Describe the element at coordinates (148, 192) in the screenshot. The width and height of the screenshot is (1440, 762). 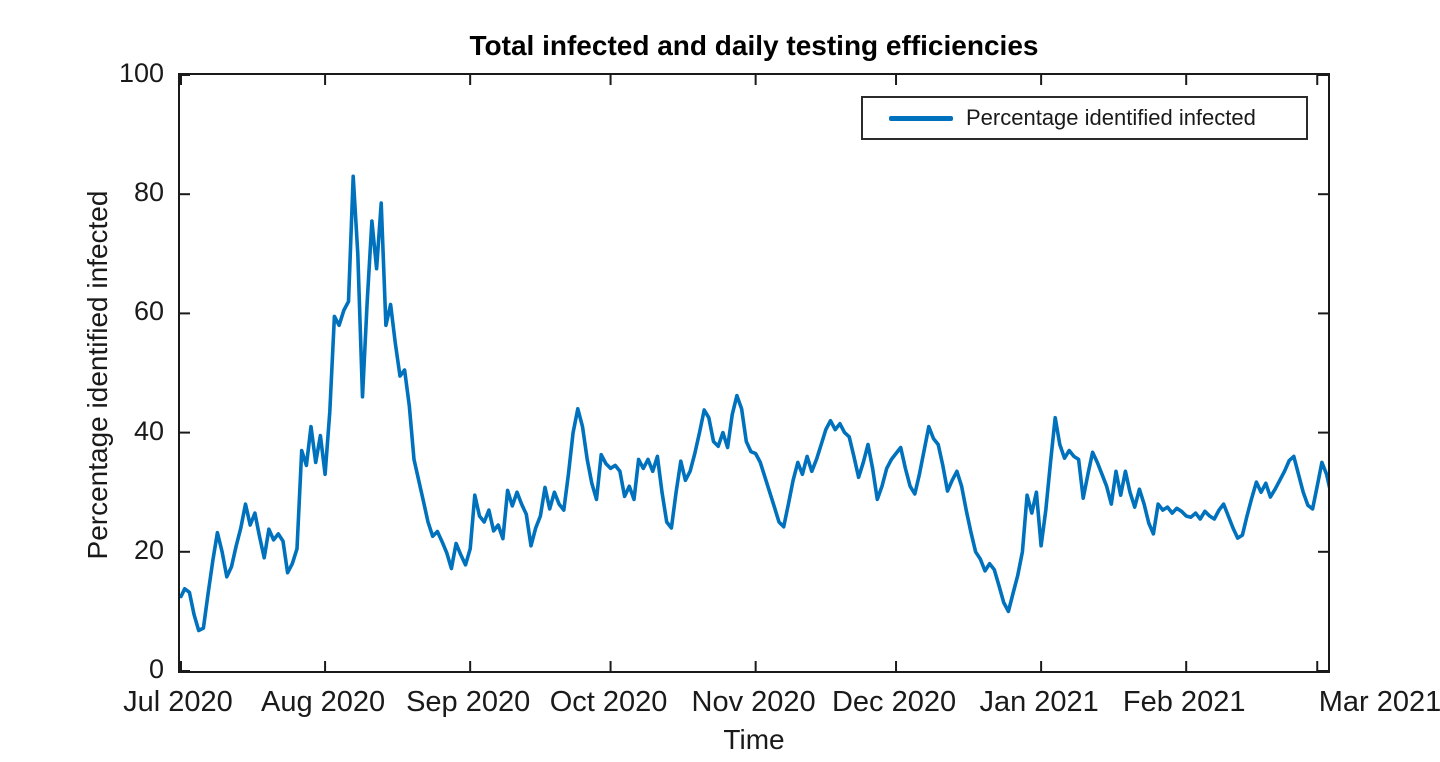
I see `y-tick-label: 80` at that location.